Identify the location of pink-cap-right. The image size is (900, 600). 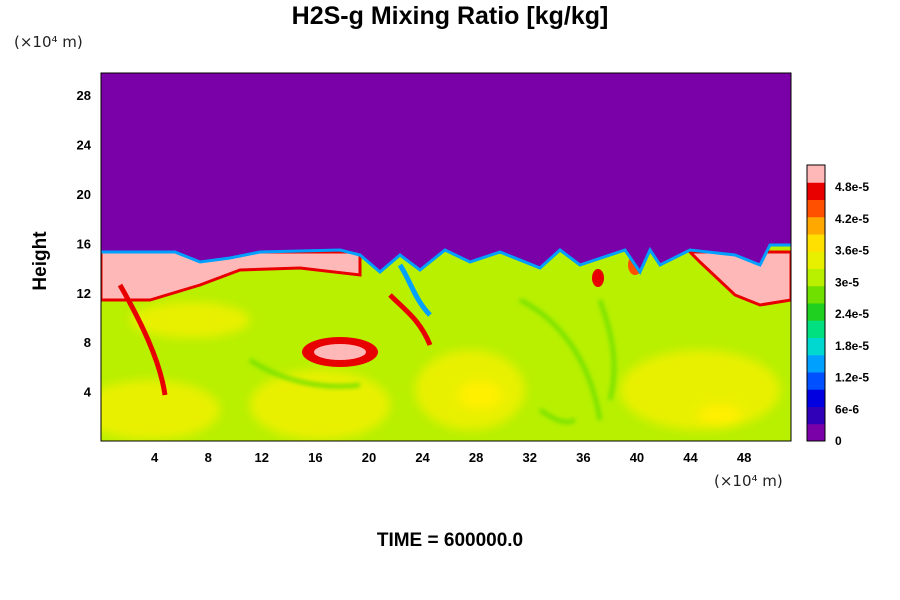
(738, 278).